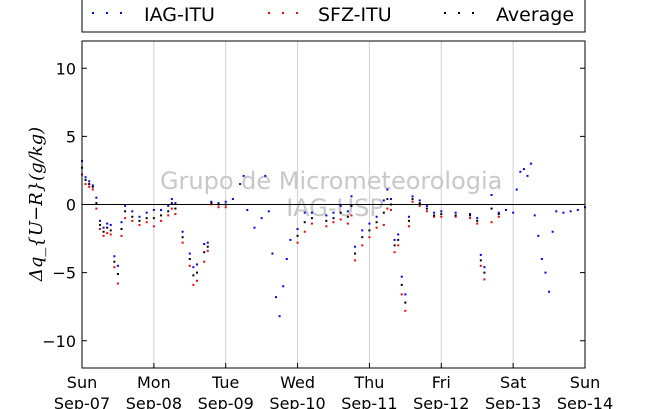  What do you see at coordinates (441, 401) in the screenshot?
I see `x-tick-date: Sep-12` at bounding box center [441, 401].